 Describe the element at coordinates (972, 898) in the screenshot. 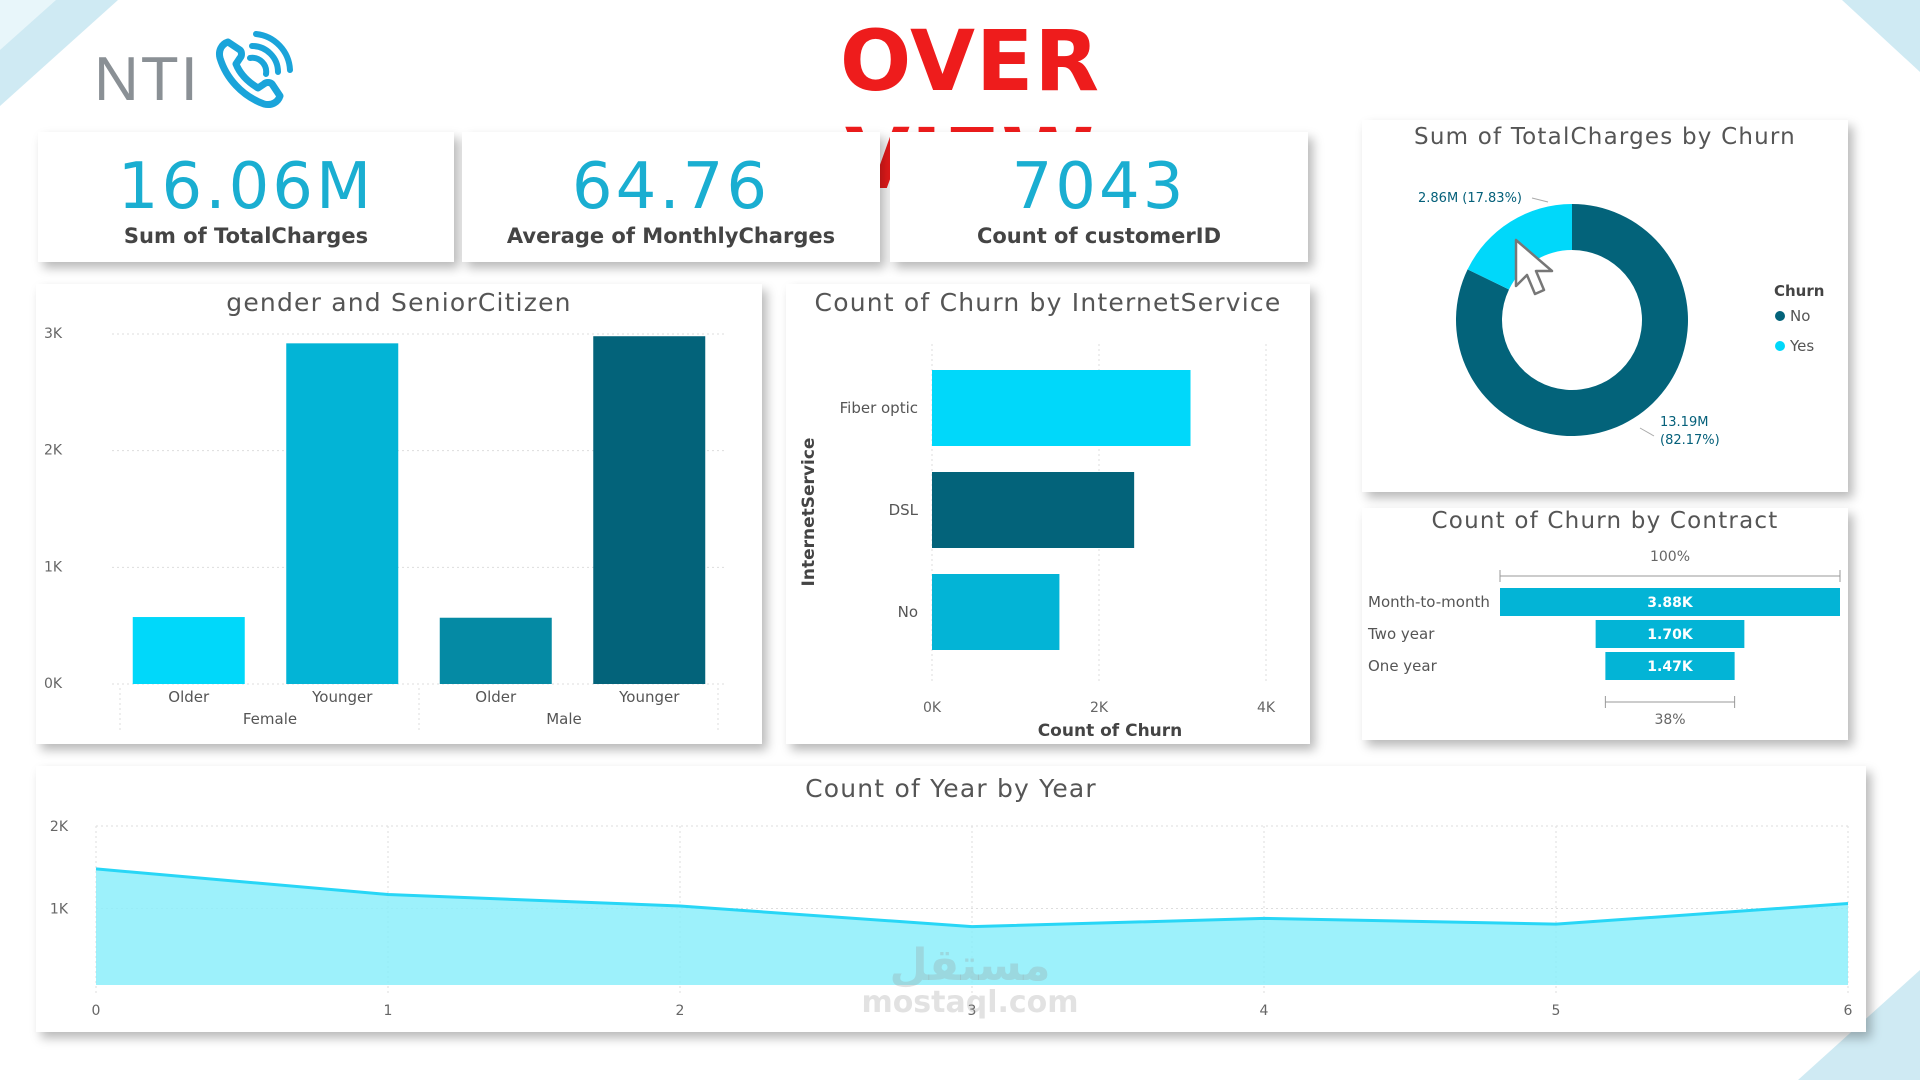

I see `area-line` at that location.